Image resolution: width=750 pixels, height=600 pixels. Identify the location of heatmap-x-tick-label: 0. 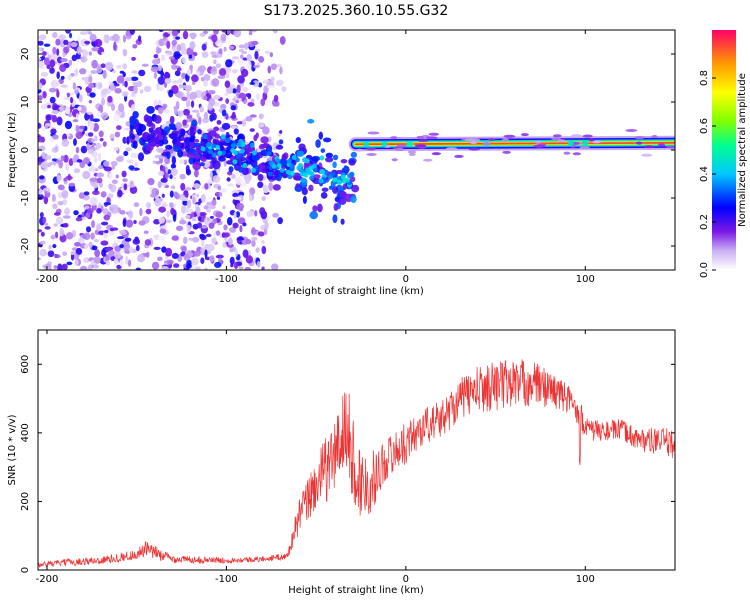
(406, 279).